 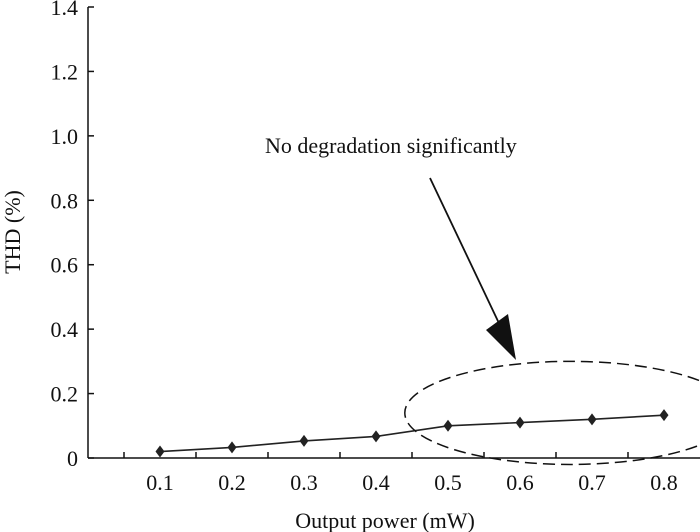 I want to click on x-tick-label: 0.6, so click(x=520, y=482).